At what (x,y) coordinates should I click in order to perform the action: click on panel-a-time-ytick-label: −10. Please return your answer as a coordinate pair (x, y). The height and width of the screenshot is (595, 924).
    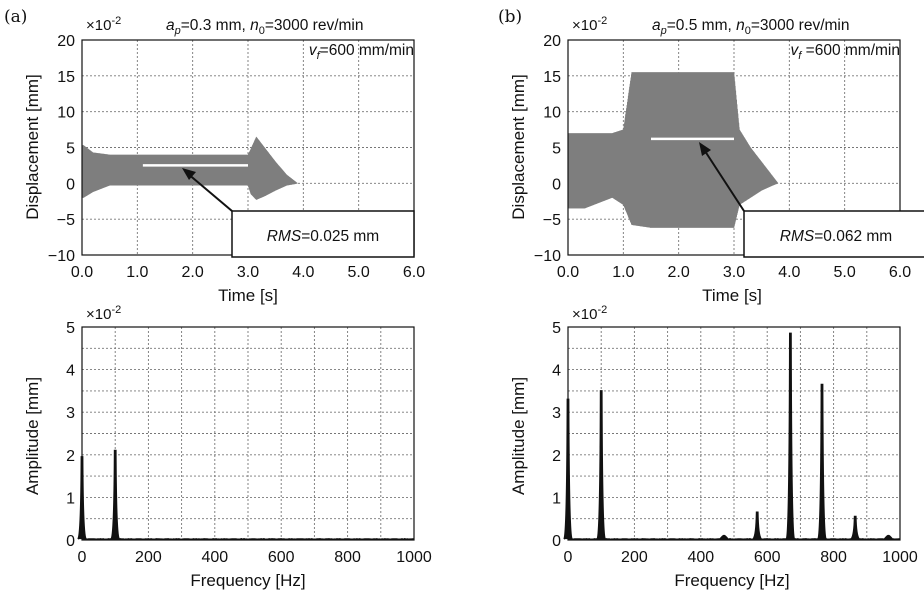
    Looking at the image, I should click on (61, 256).